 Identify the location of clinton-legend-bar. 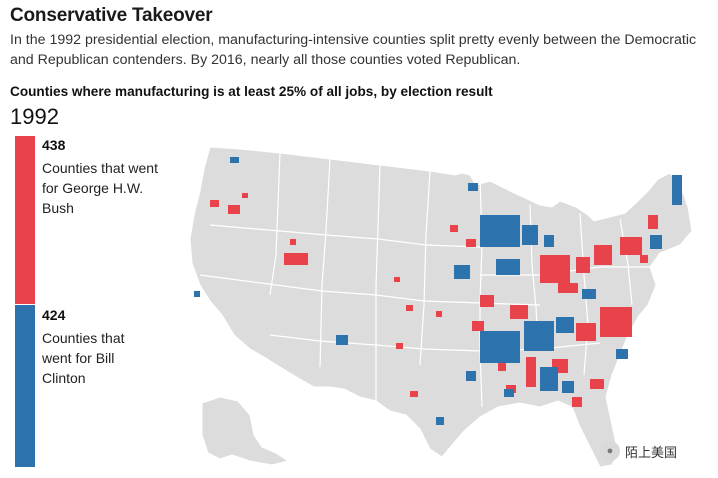
(25, 386).